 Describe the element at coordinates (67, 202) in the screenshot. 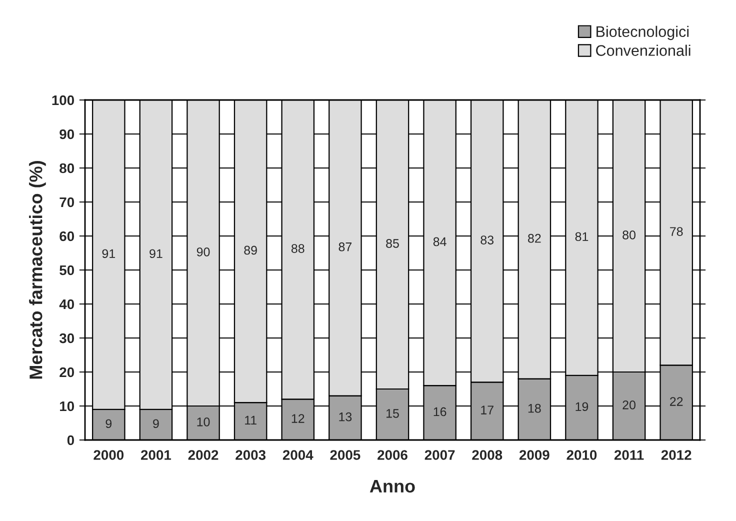

I see `y-tick-label: 70` at that location.